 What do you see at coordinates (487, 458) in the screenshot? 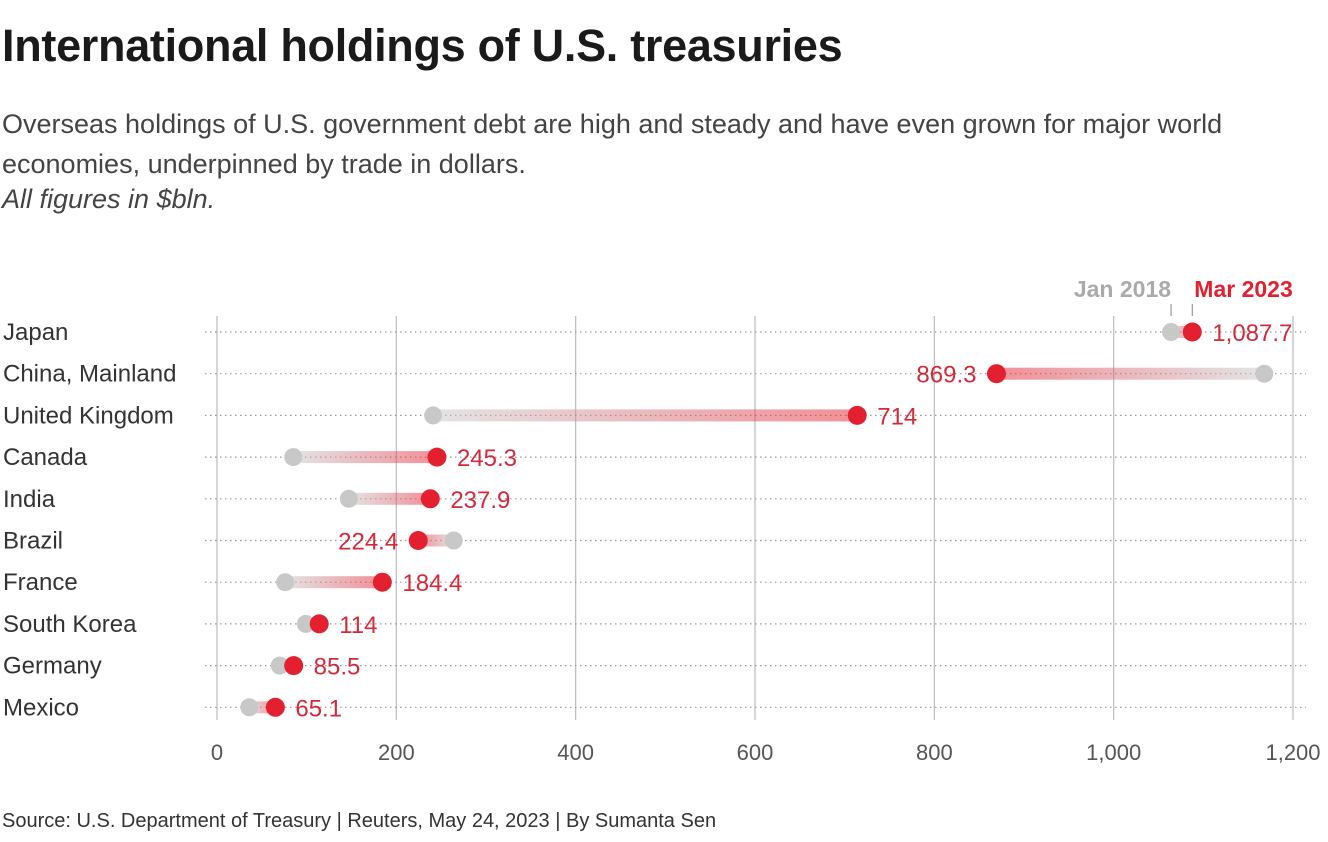
I see `value-label: 245.3` at bounding box center [487, 458].